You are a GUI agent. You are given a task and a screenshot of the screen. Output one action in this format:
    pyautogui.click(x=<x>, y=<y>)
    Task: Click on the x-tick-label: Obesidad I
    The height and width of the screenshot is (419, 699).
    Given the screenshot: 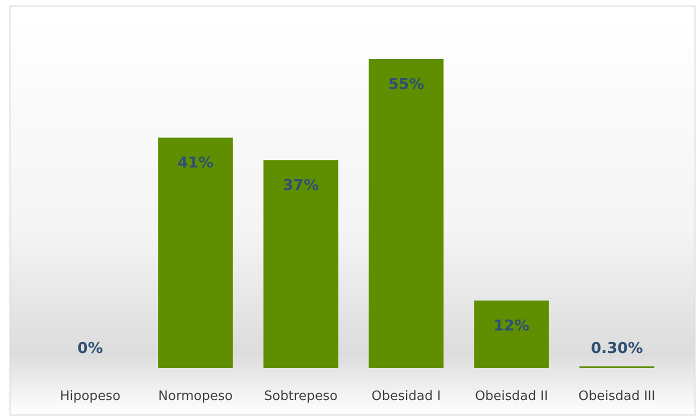 What is the action you would take?
    pyautogui.click(x=406, y=396)
    